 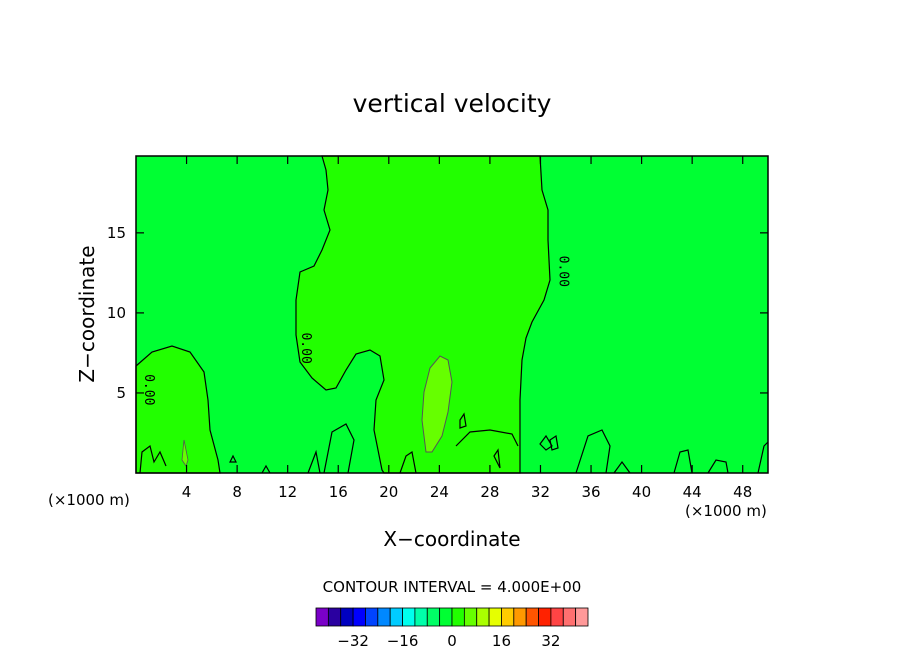 I want to click on contour-interval-text: CONTOUR INTERVAL = 4.000E+00, so click(x=452, y=587).